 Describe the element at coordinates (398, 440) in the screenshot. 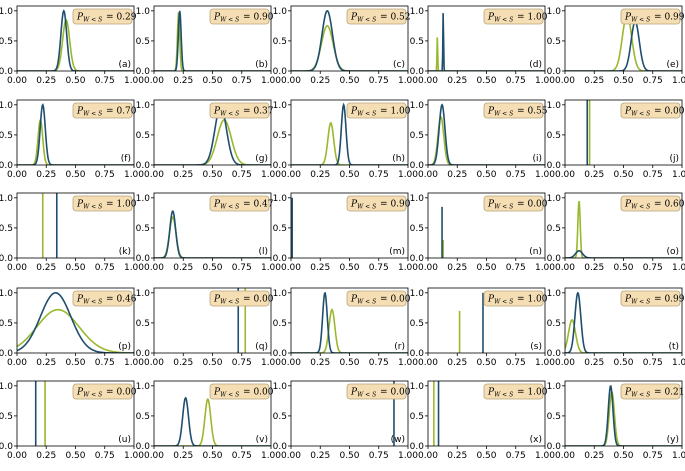

I see `panel-letter: (w)` at that location.